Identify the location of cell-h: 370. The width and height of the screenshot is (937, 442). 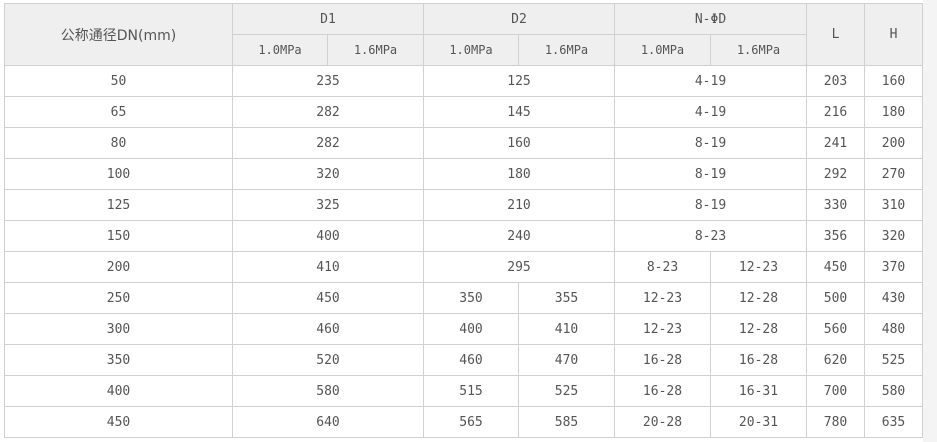
(893, 267).